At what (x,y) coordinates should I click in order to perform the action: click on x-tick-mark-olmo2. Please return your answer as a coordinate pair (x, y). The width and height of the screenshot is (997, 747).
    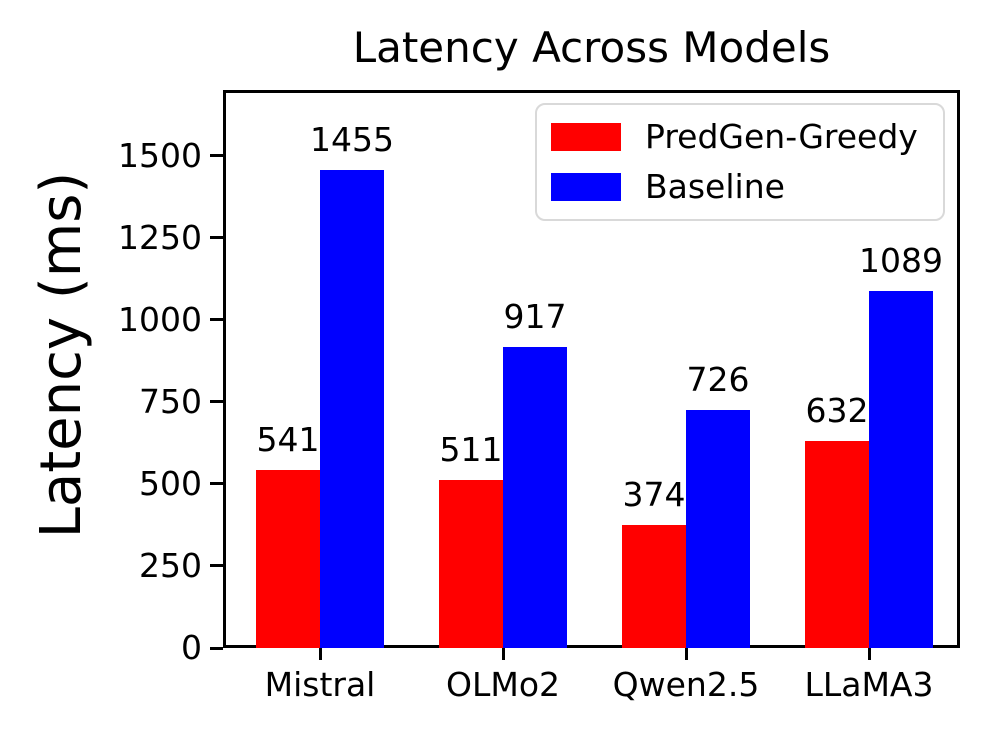
    Looking at the image, I should click on (503, 654).